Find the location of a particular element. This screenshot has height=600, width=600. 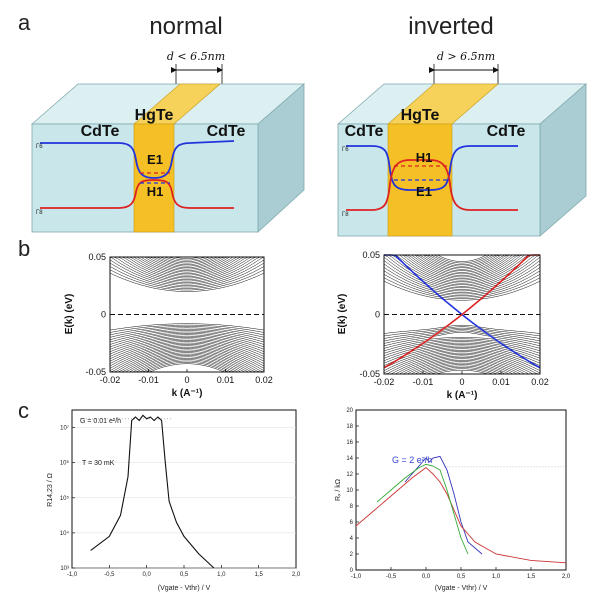

c-inverted-y-tick-label: 14 is located at coordinates (349, 459).